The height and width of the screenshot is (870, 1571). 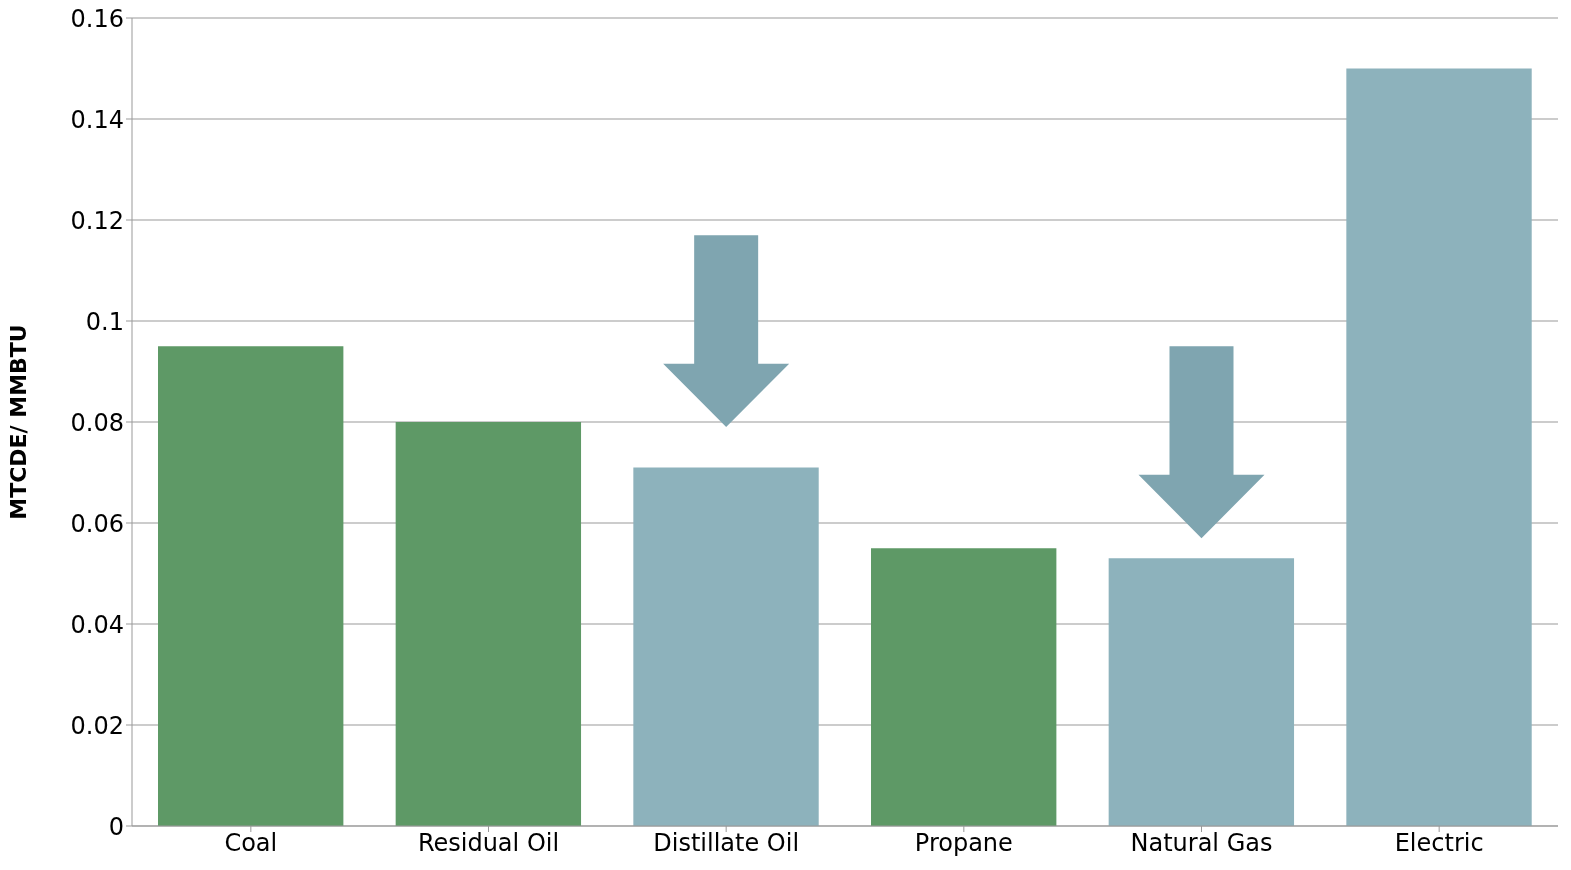 I want to click on x-tick-label: Residual Oil, so click(x=488, y=843).